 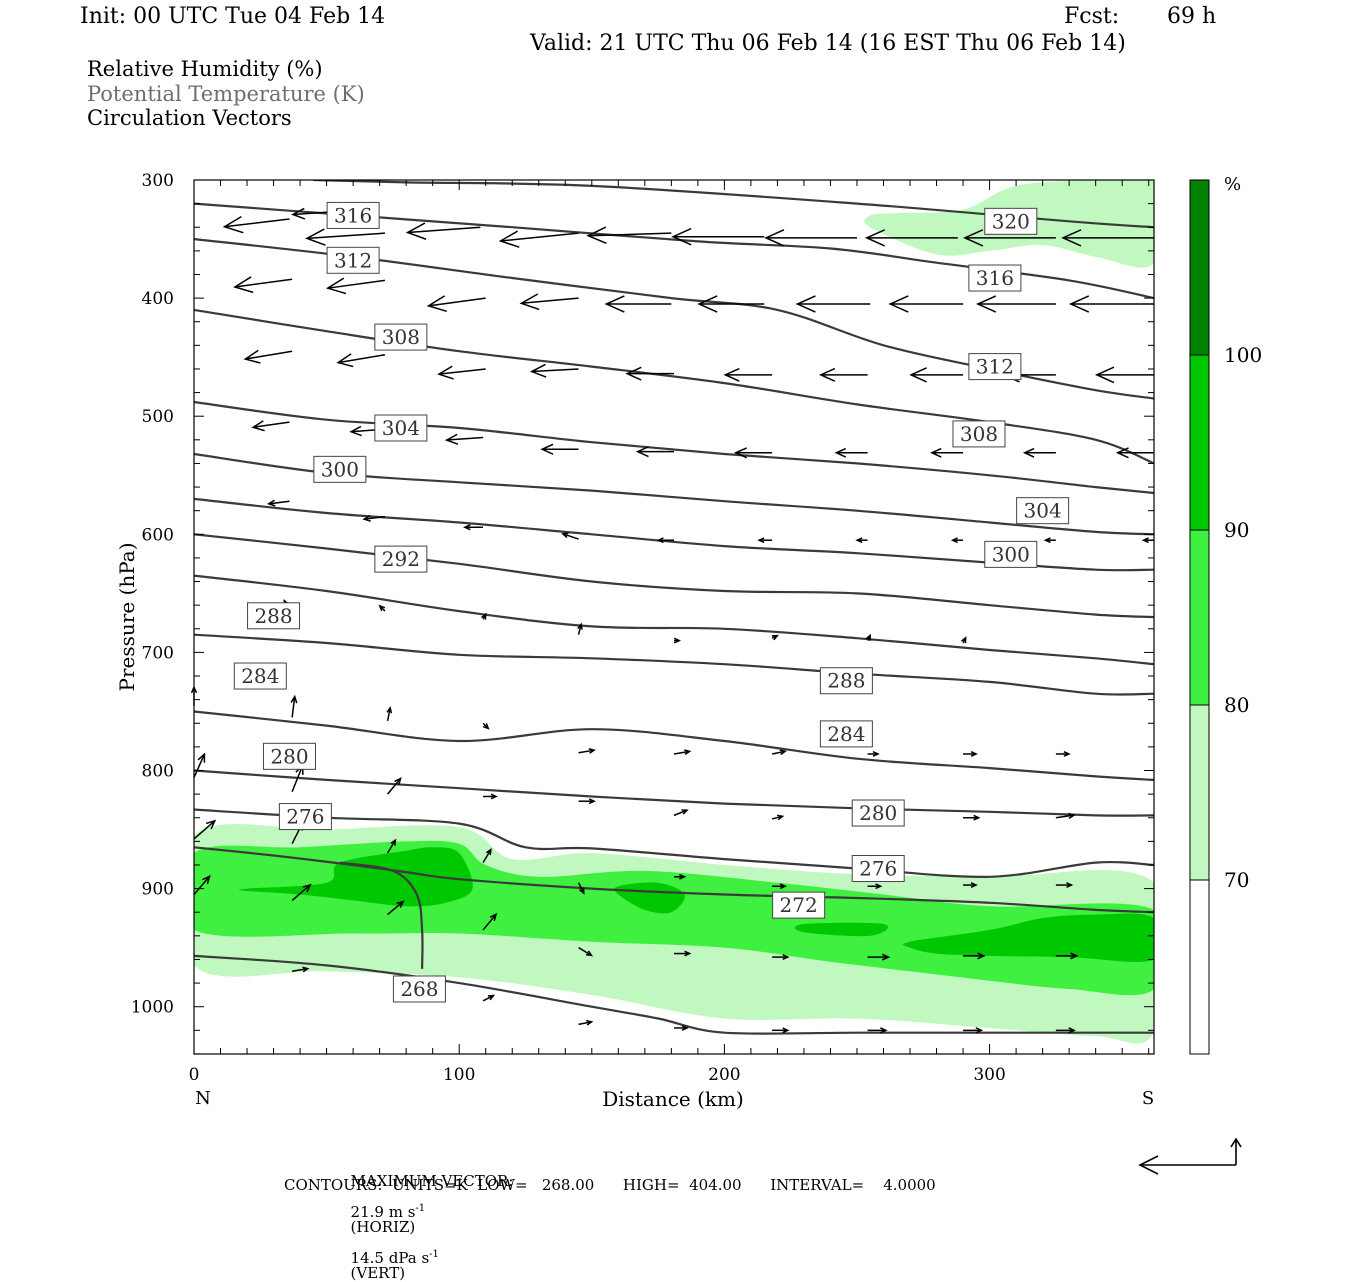 What do you see at coordinates (724, 1075) in the screenshot?
I see `x-tick-label: 200` at bounding box center [724, 1075].